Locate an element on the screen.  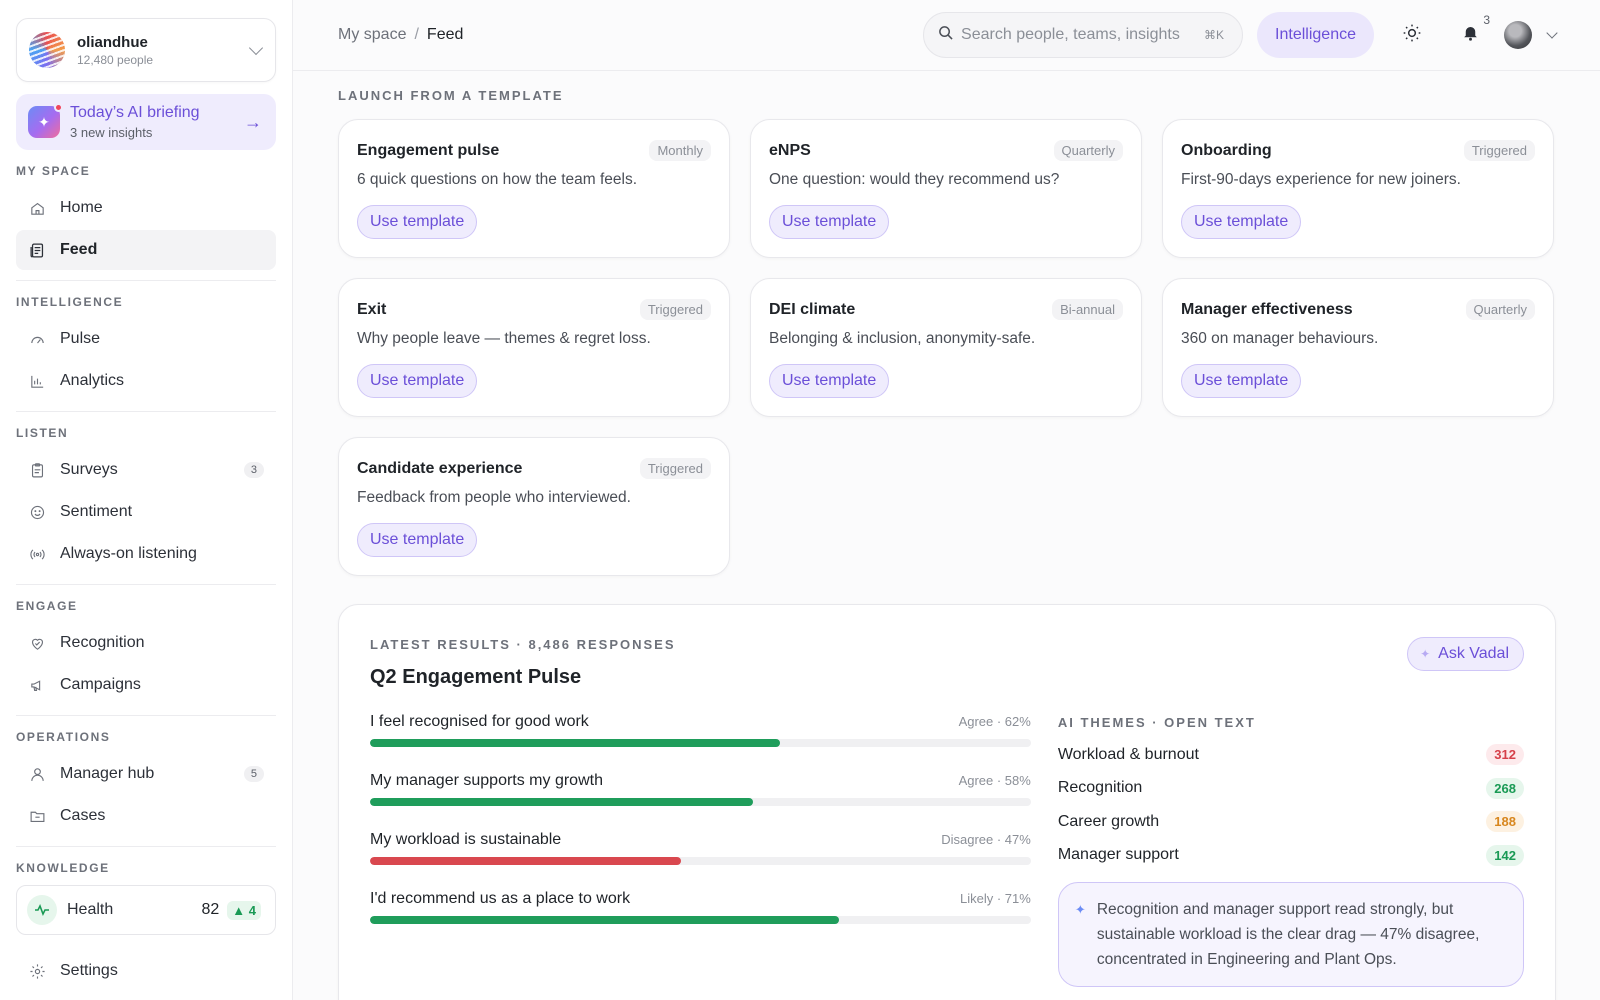
section-label-operations: OPERATIONS is located at coordinates (63, 737).